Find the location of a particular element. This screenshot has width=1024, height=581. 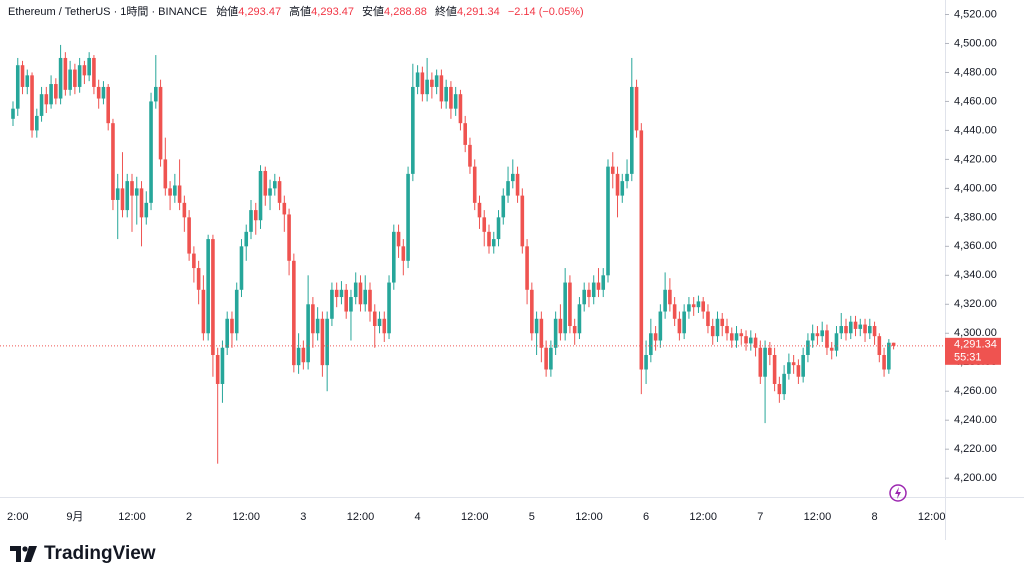

x-tick-label: 5 is located at coordinates (532, 517).